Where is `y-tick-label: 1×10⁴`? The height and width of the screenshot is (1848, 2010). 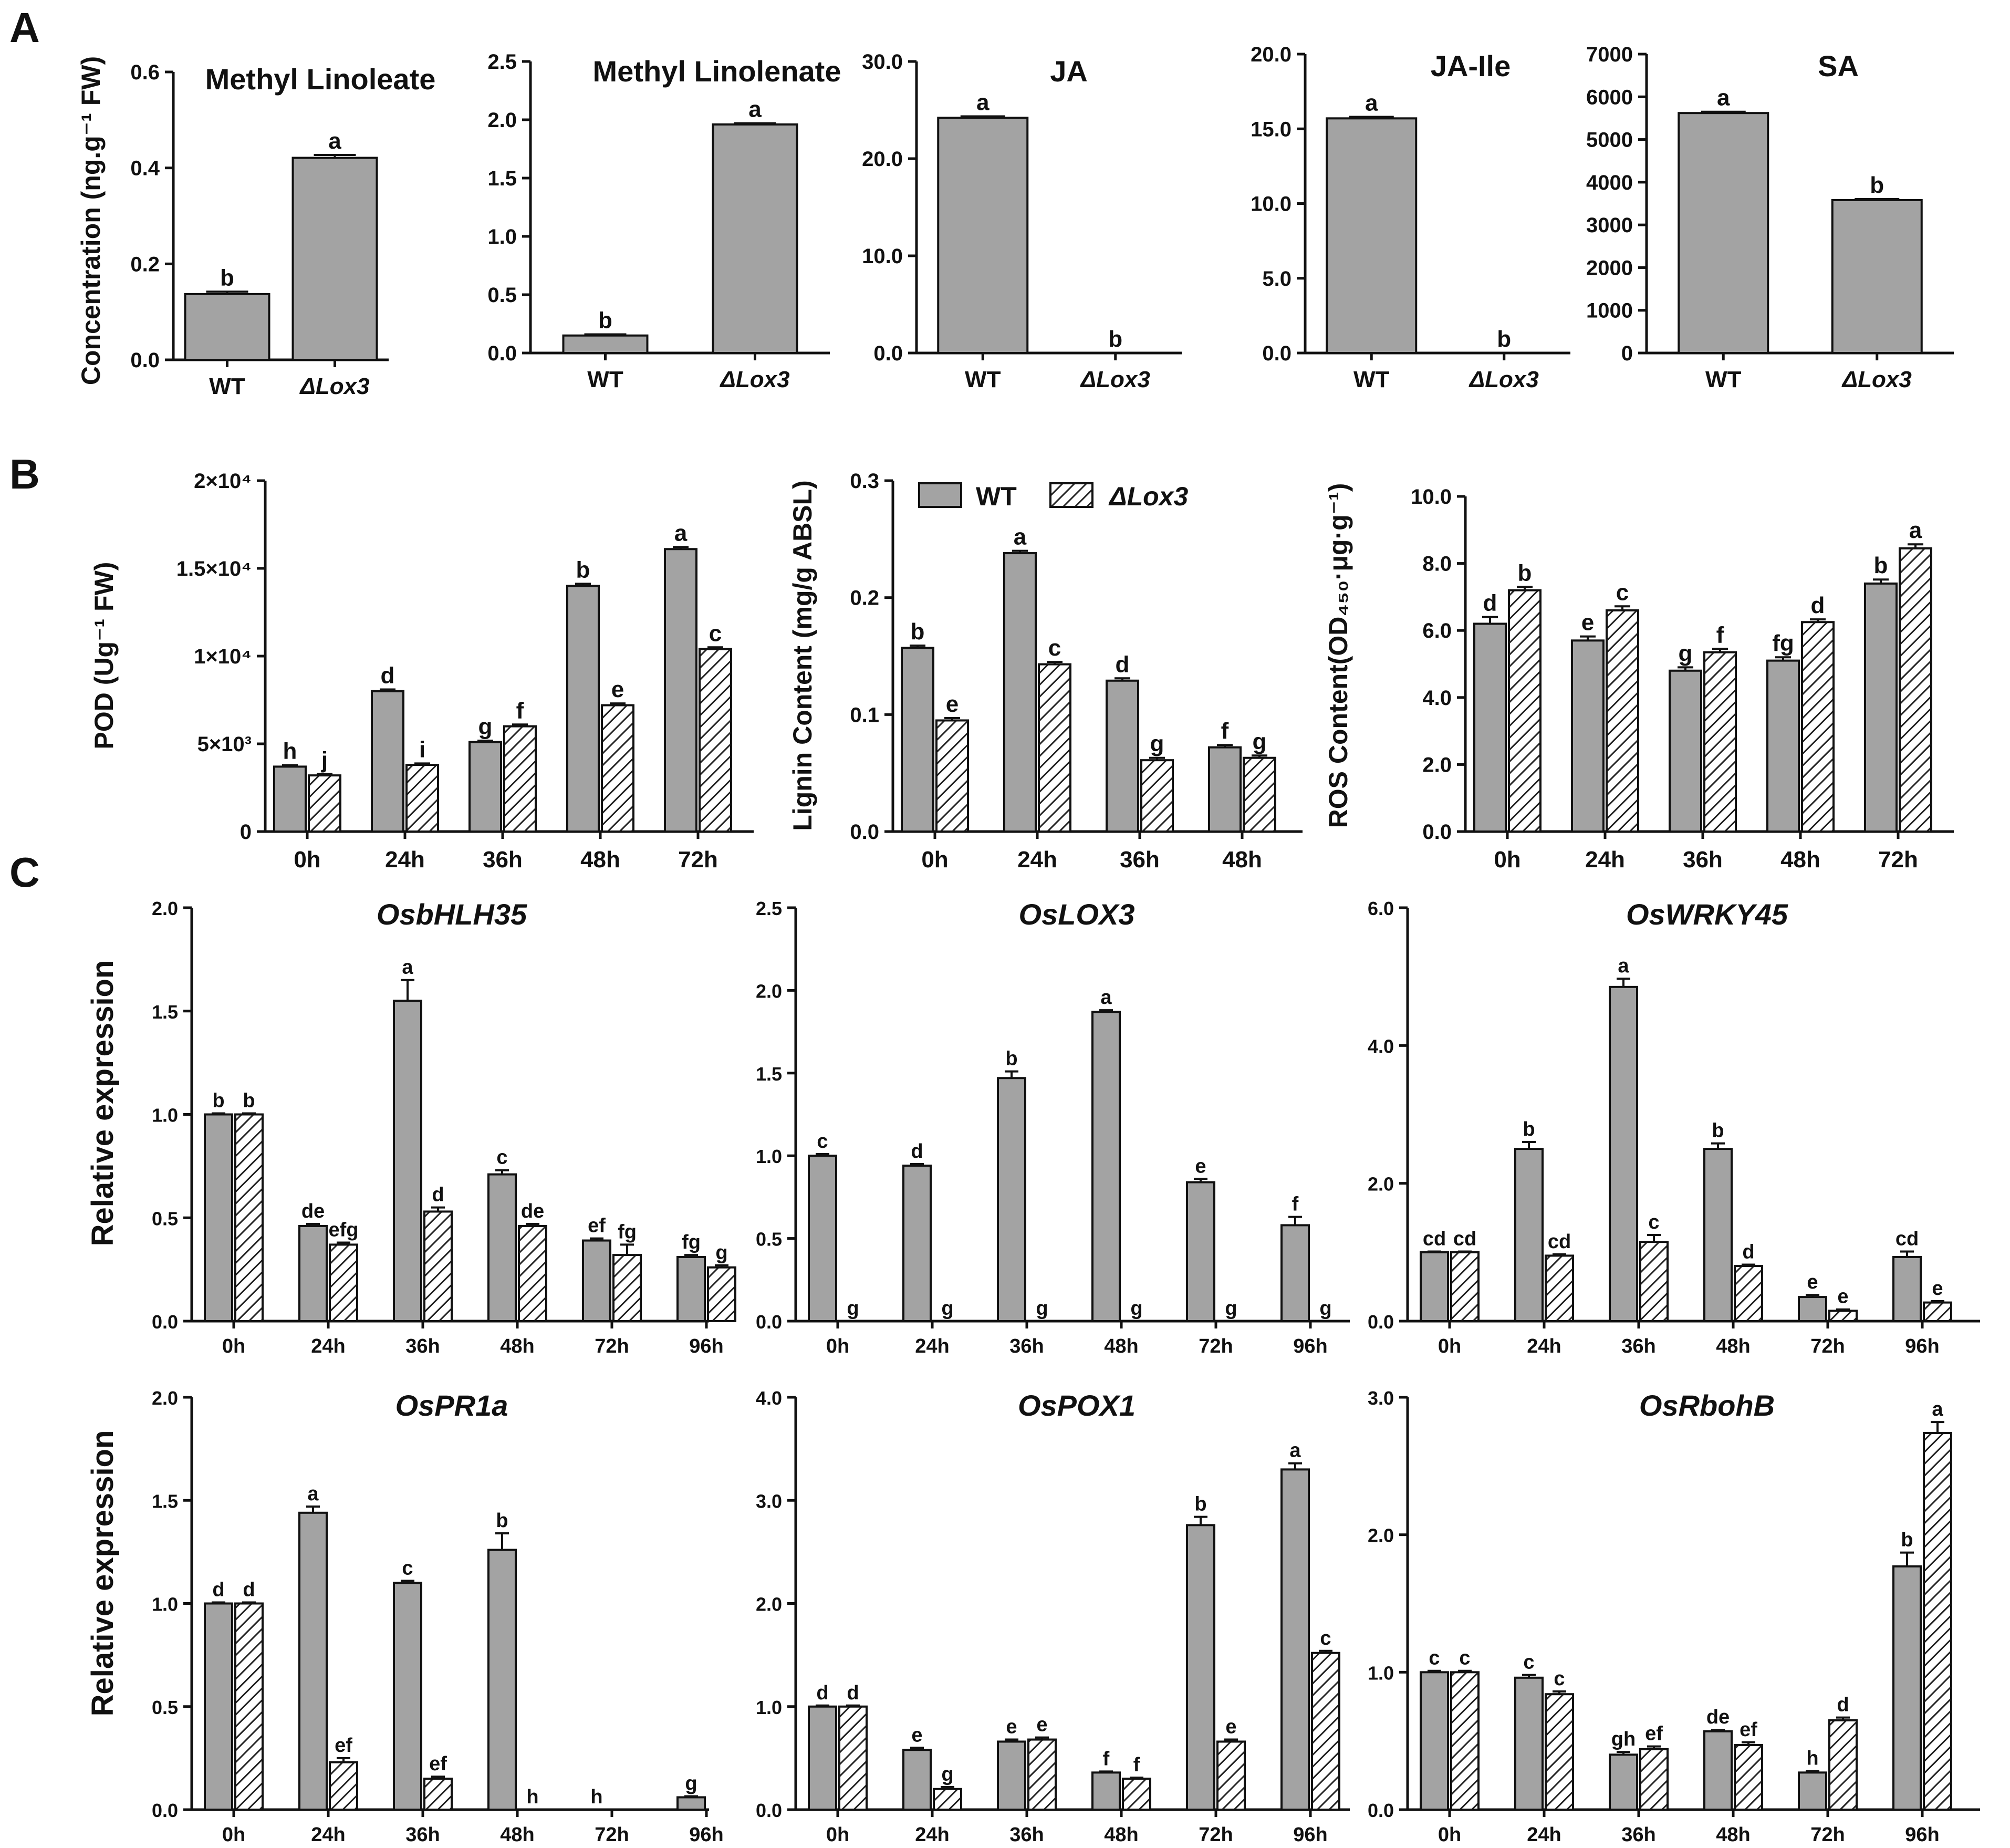
y-tick-label: 1×10⁴ is located at coordinates (223, 656).